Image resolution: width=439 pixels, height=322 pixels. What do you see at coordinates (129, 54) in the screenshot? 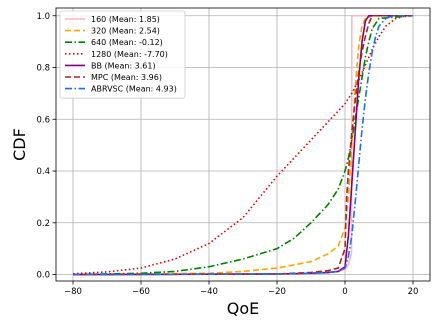
I see `legend-label-3: 1280 (Mean: -7.70)` at bounding box center [129, 54].